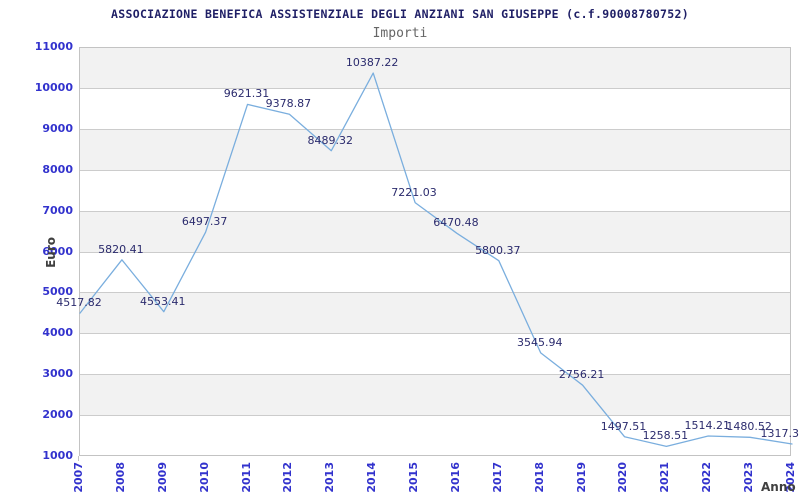  I want to click on x-tick-label: 2016, so click(455, 477).